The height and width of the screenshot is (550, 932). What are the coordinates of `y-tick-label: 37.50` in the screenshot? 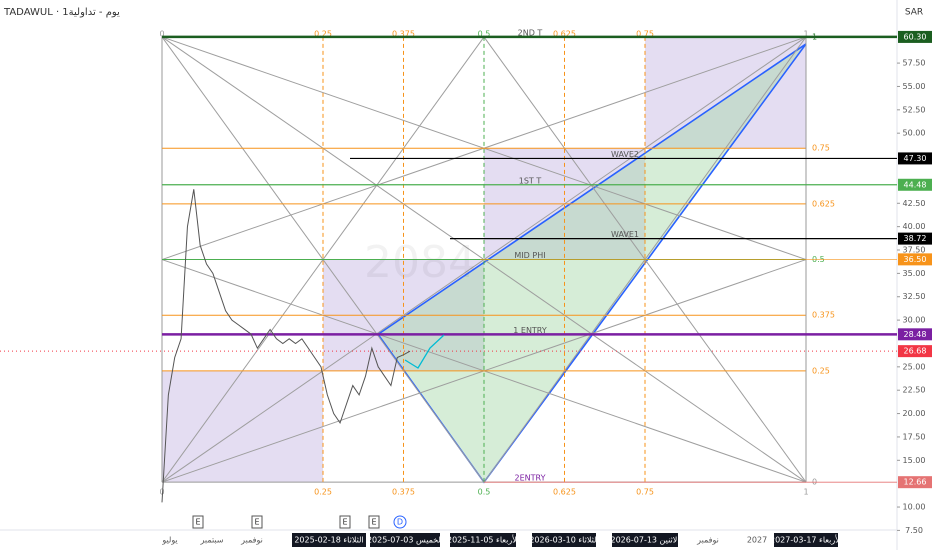 It's located at (914, 250).